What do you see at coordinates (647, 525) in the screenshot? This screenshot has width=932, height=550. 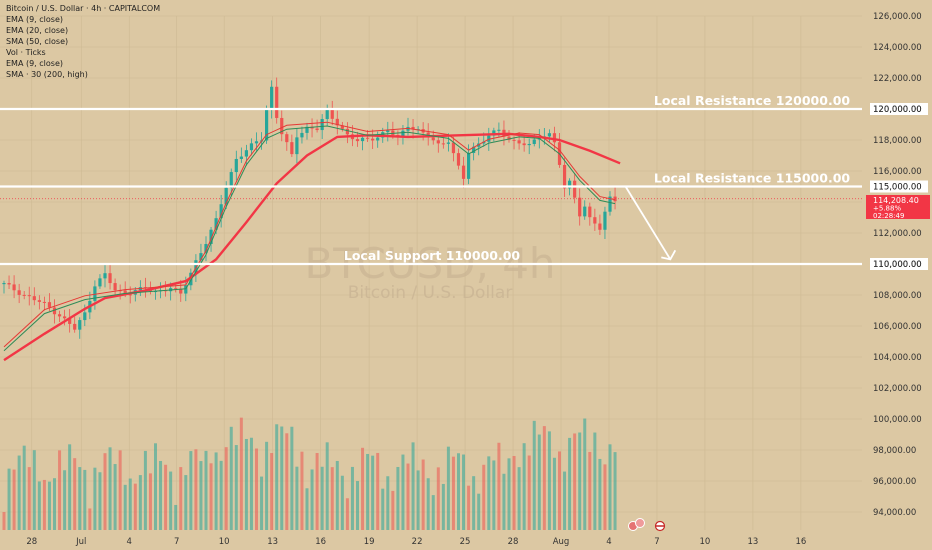 I see `event-icons` at bounding box center [647, 525].